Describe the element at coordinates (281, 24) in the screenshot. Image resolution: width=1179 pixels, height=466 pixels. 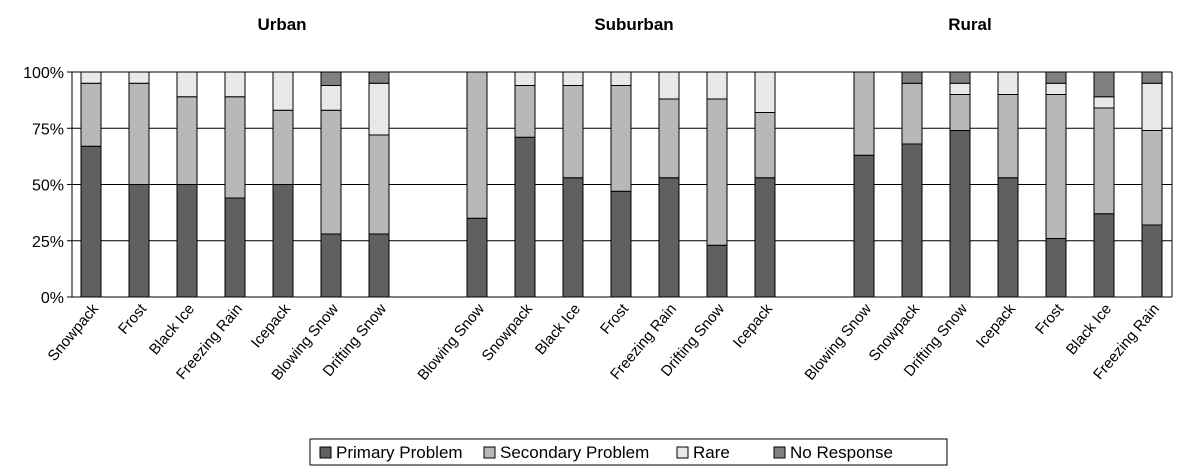
I see `panel-title: Urban` at that location.